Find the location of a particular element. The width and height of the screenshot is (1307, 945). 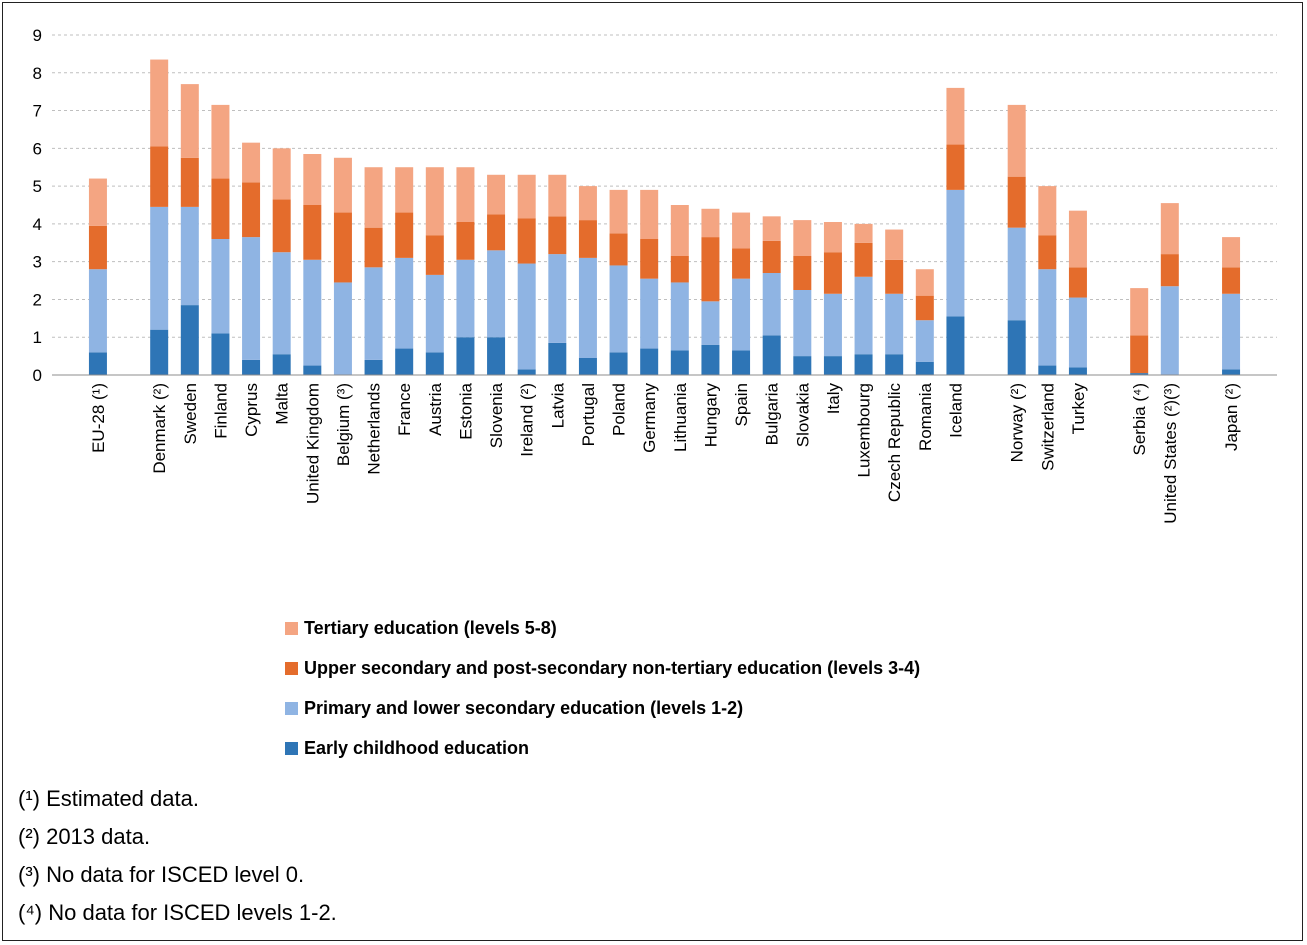

x-tick-label: United Kingdom is located at coordinates (312, 443).